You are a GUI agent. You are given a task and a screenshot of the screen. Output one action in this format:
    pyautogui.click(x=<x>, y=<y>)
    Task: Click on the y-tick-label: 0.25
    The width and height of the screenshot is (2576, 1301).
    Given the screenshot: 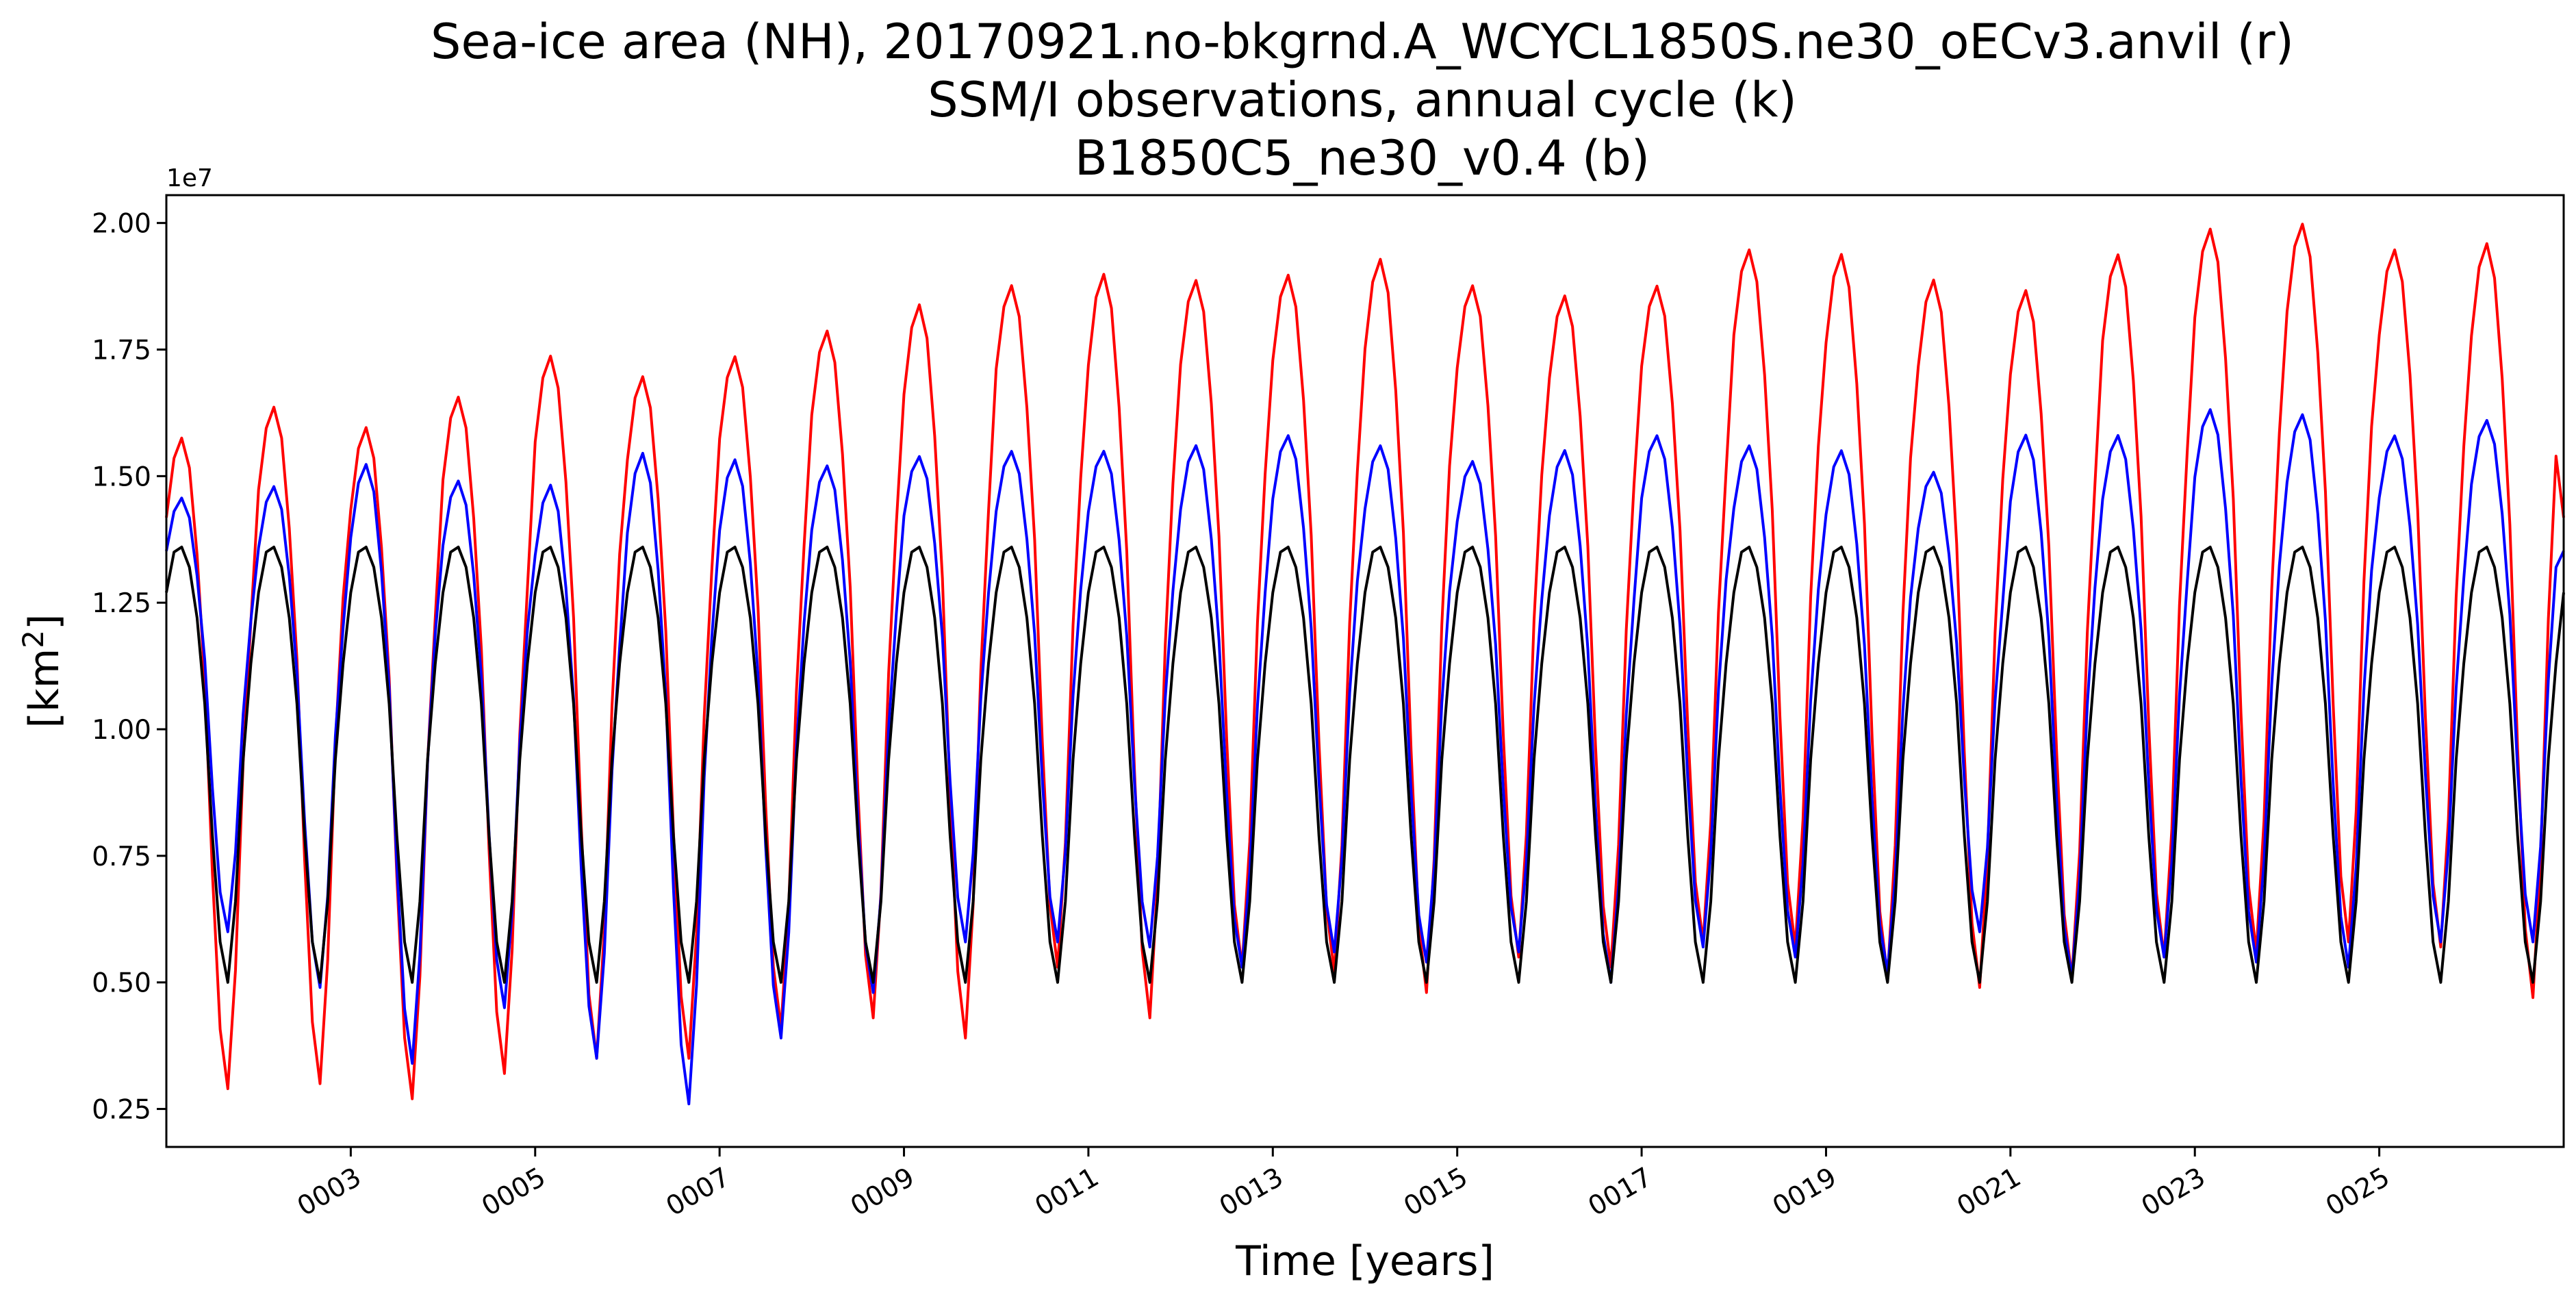 What is the action you would take?
    pyautogui.click(x=121, y=1110)
    